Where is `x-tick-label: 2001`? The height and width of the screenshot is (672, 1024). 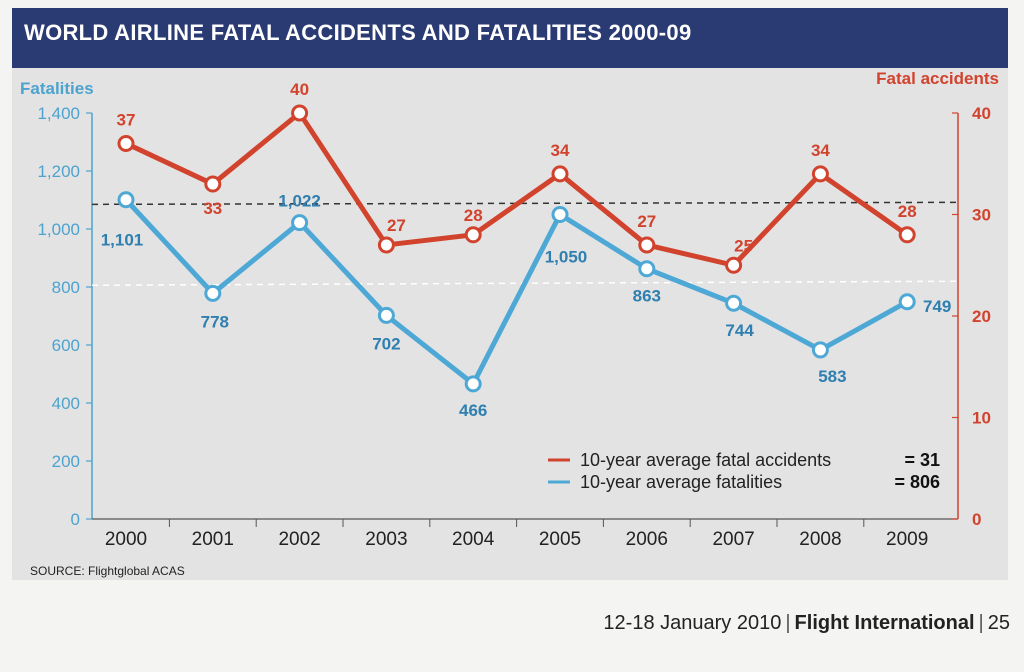
x-tick-label: 2001 is located at coordinates (213, 539).